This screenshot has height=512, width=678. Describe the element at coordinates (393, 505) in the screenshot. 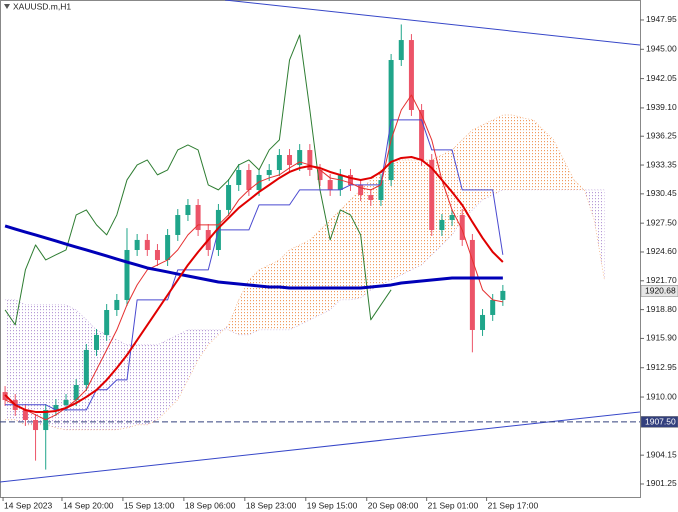

I see `x-tick-label: 20 Sep 08:00` at that location.